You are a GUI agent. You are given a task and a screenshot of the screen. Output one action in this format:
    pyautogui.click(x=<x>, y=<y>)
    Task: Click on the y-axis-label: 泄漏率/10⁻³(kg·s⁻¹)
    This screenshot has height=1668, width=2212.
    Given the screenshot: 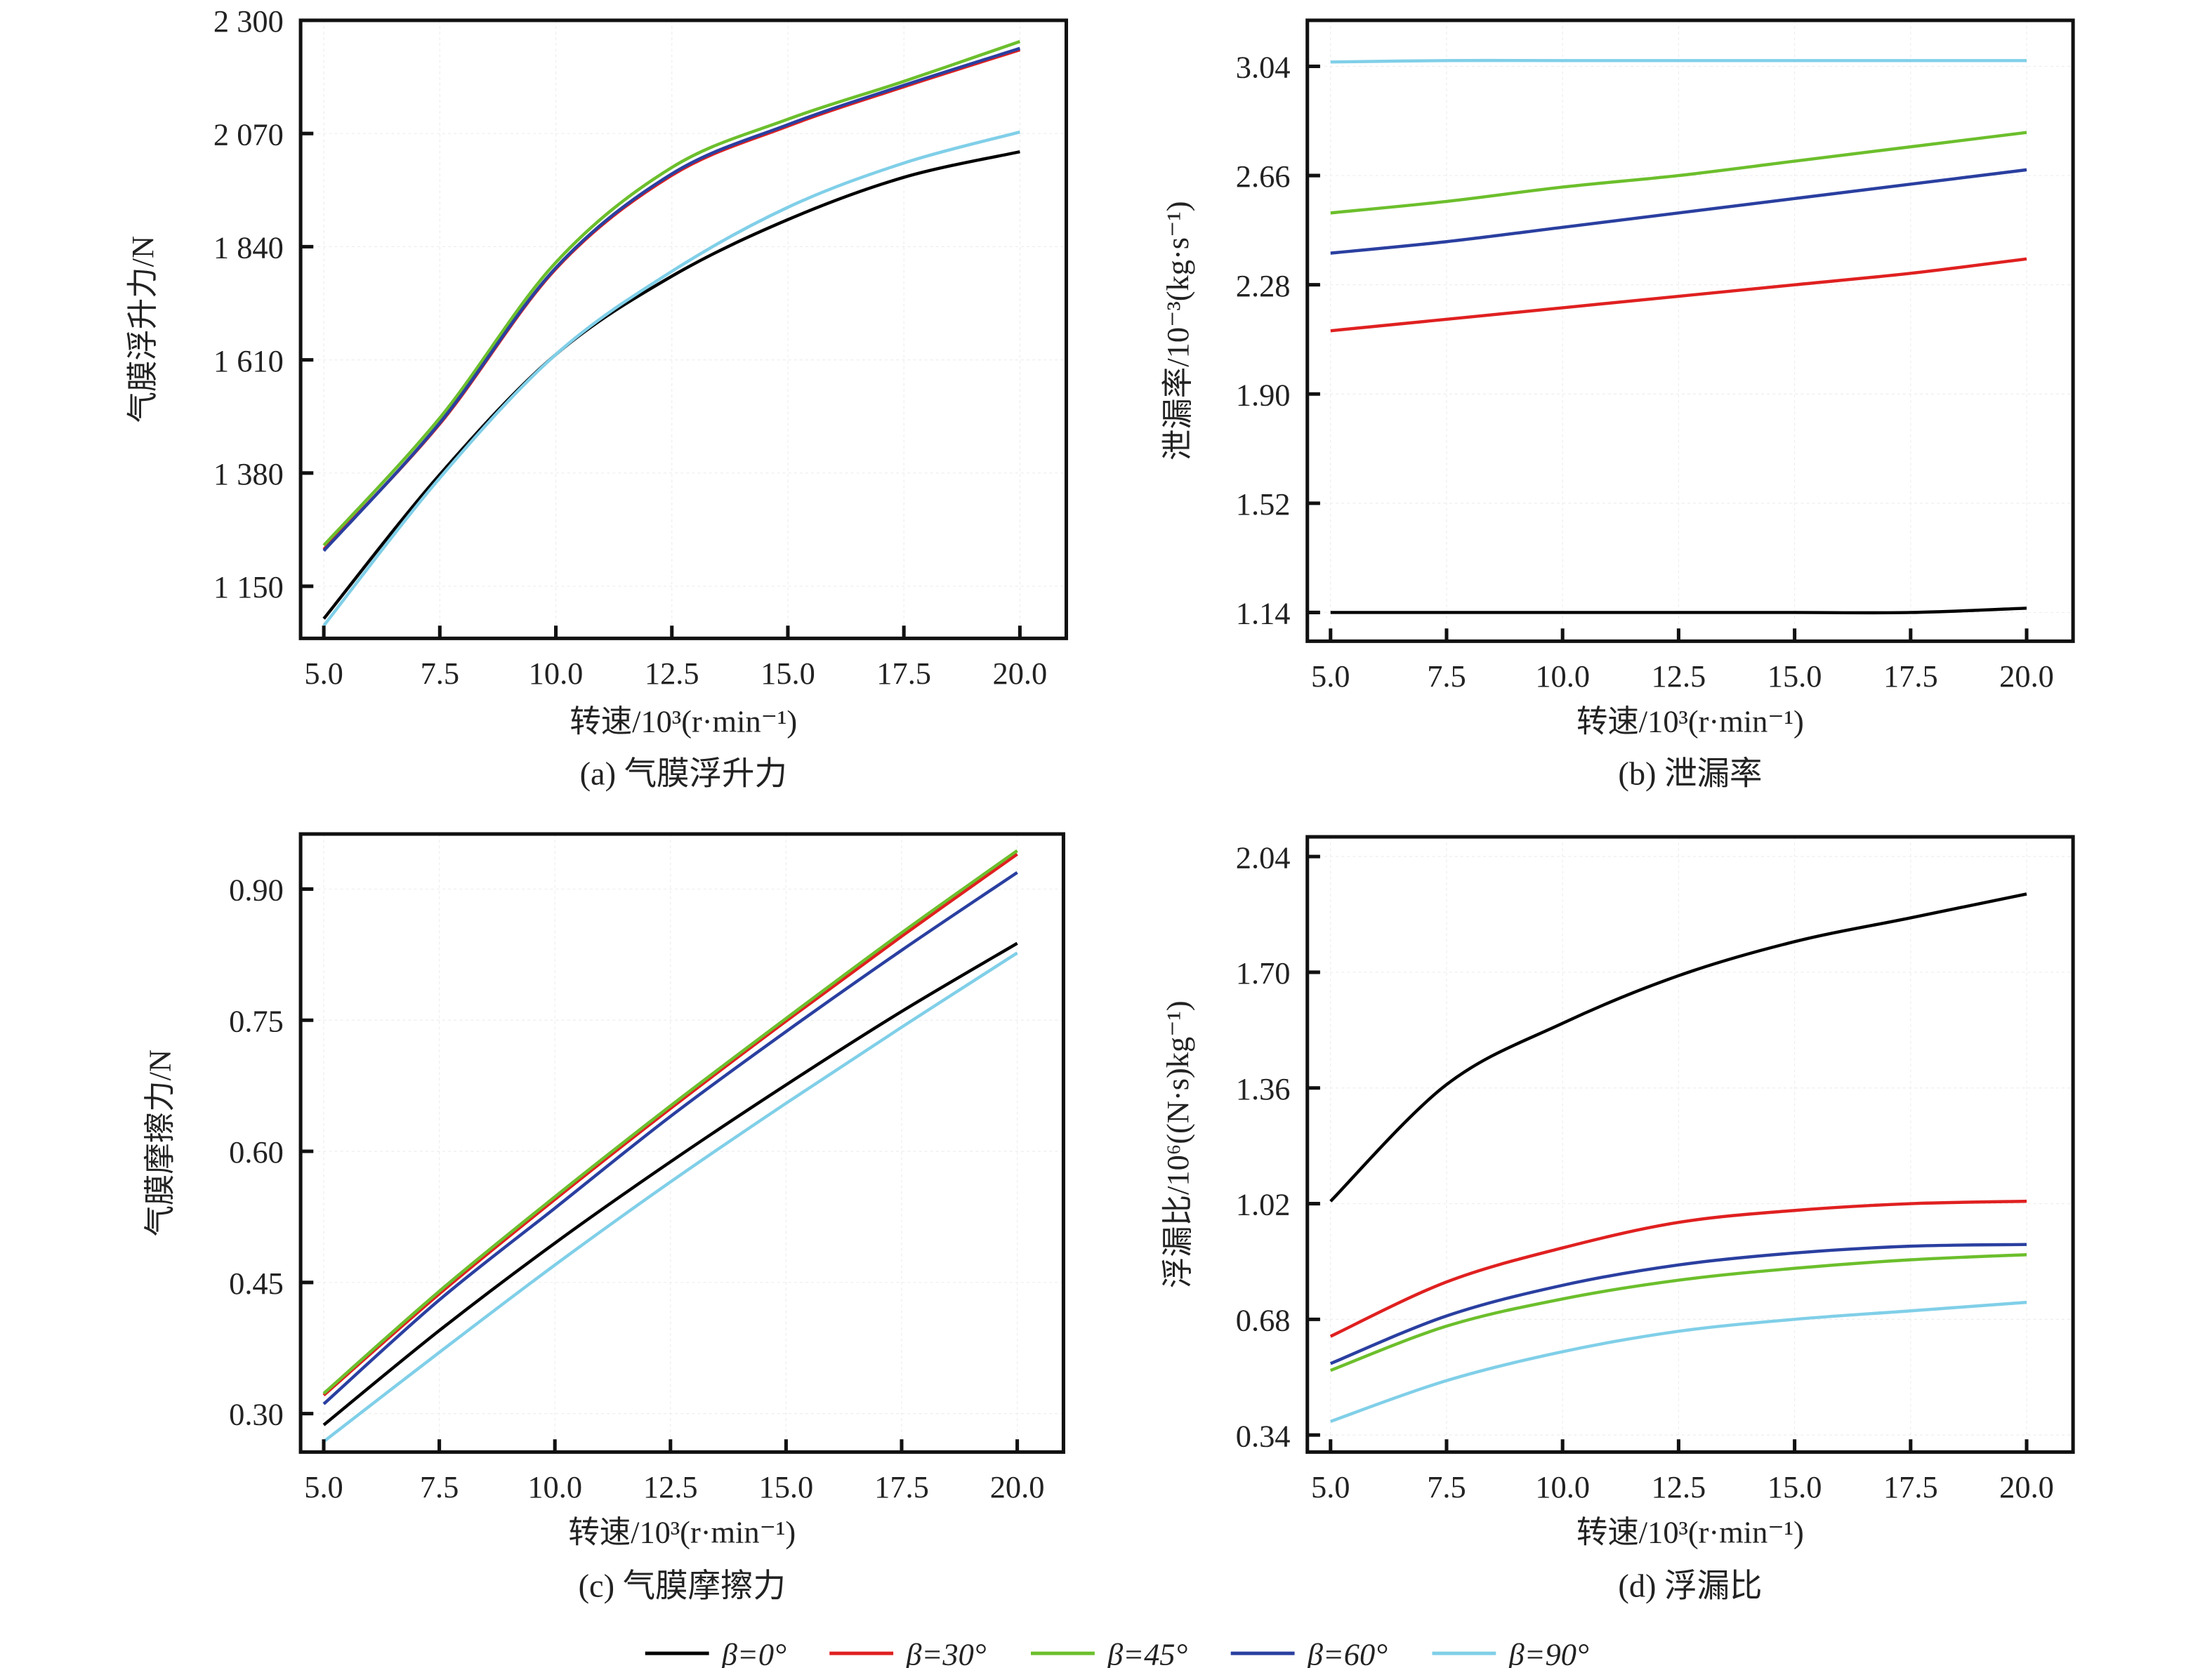 What is the action you would take?
    pyautogui.click(x=1177, y=331)
    